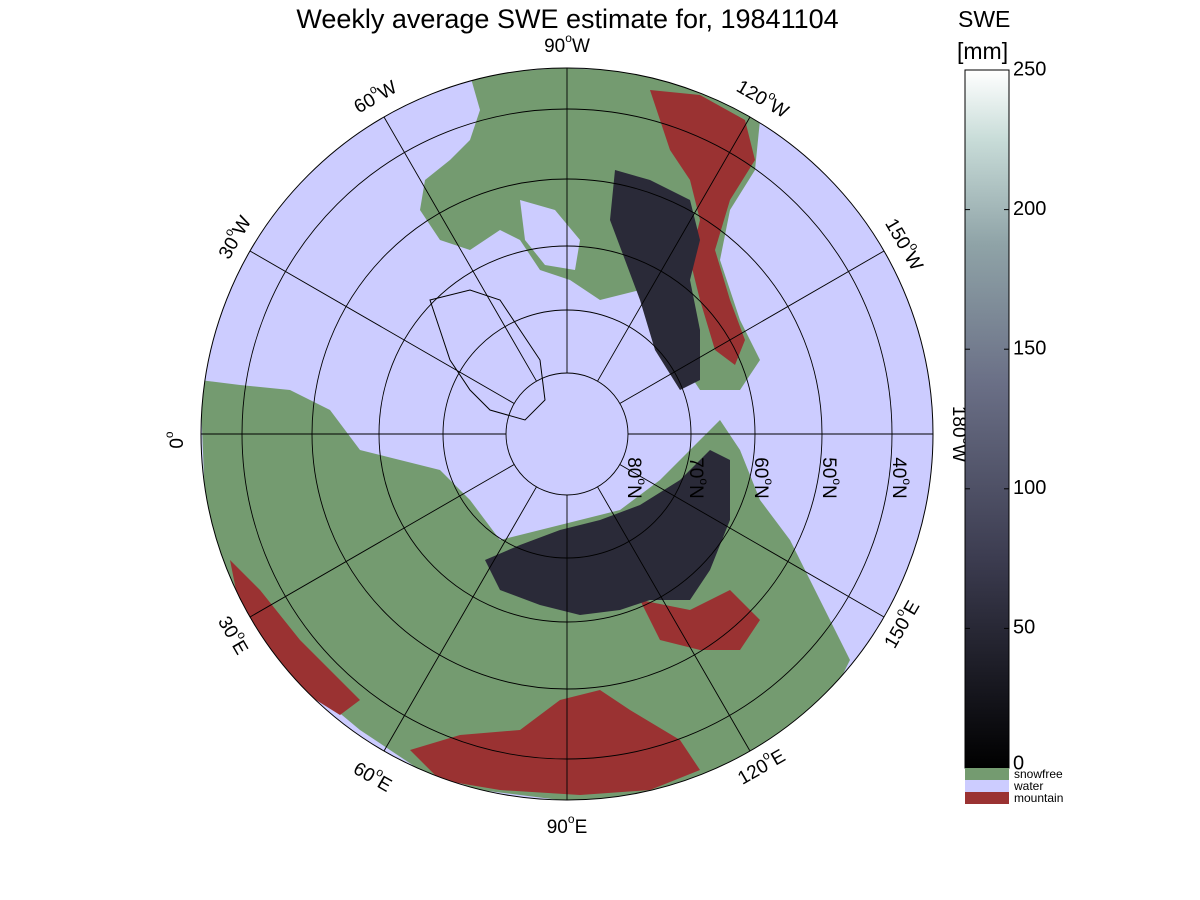 The width and height of the screenshot is (1200, 900). What do you see at coordinates (983, 51) in the screenshot?
I see `colorbar-label-unit: [mm]` at bounding box center [983, 51].